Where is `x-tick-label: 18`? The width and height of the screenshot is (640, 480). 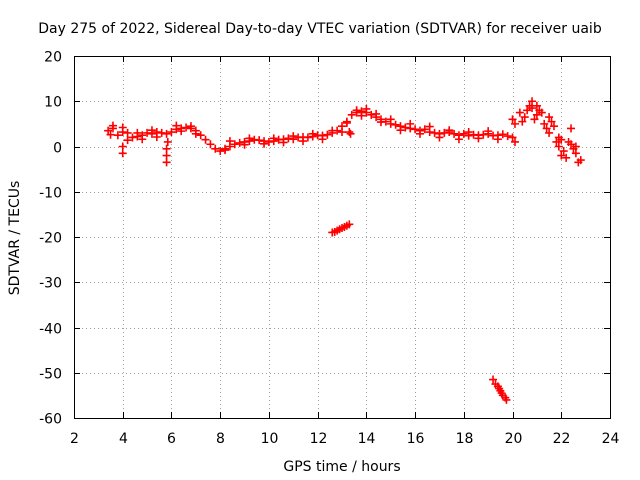
x-tick-label: 18 is located at coordinates (465, 439).